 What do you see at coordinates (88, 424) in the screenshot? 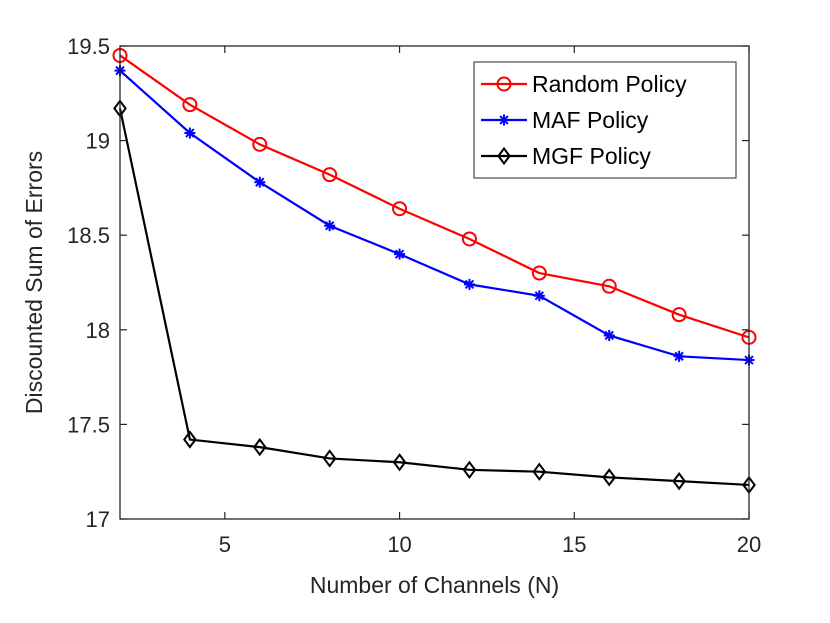
I see `y-tick-label: 17.5` at bounding box center [88, 424].